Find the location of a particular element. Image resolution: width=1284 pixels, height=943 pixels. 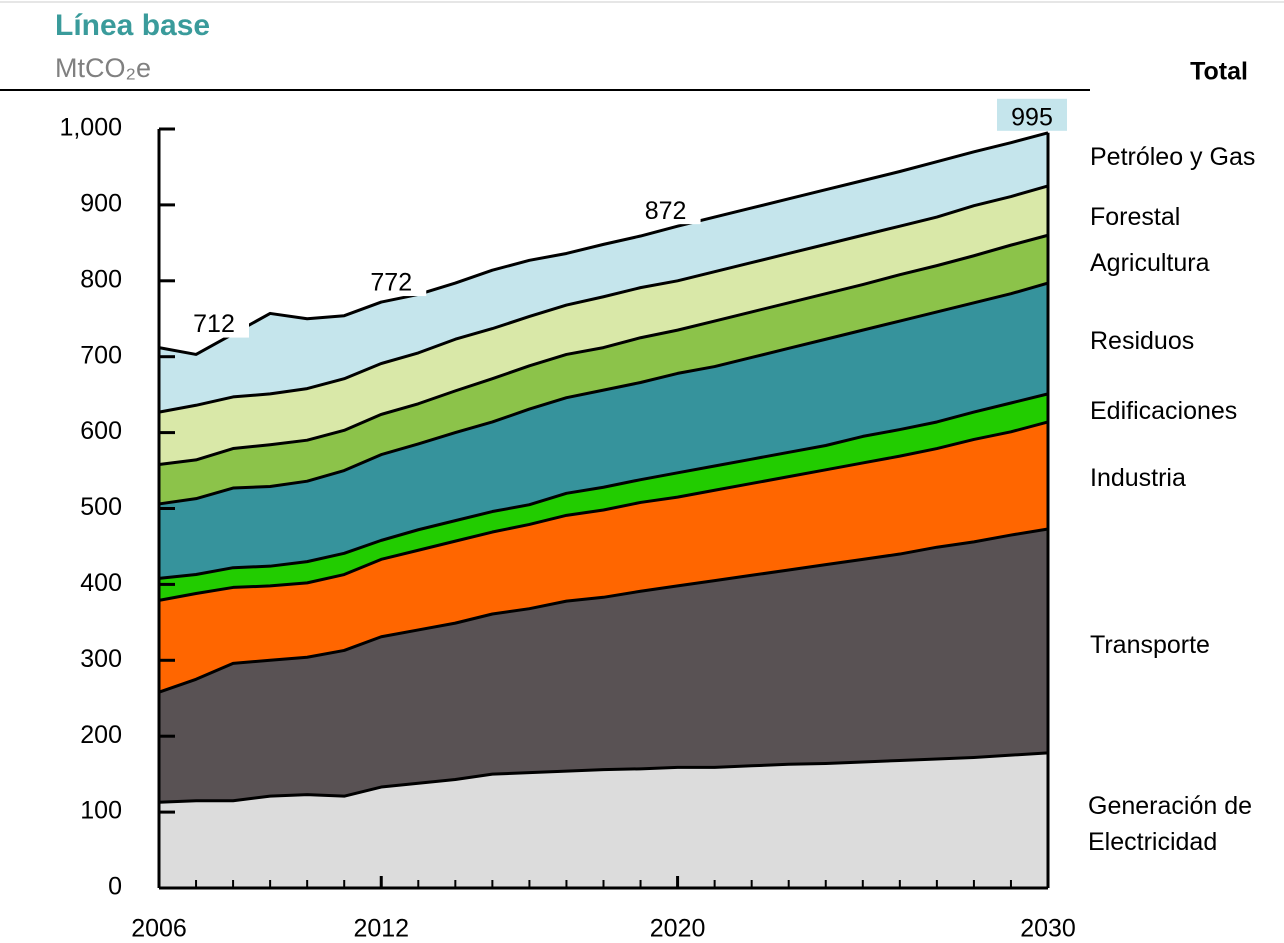

x-tick-label: 2012 is located at coordinates (381, 929).